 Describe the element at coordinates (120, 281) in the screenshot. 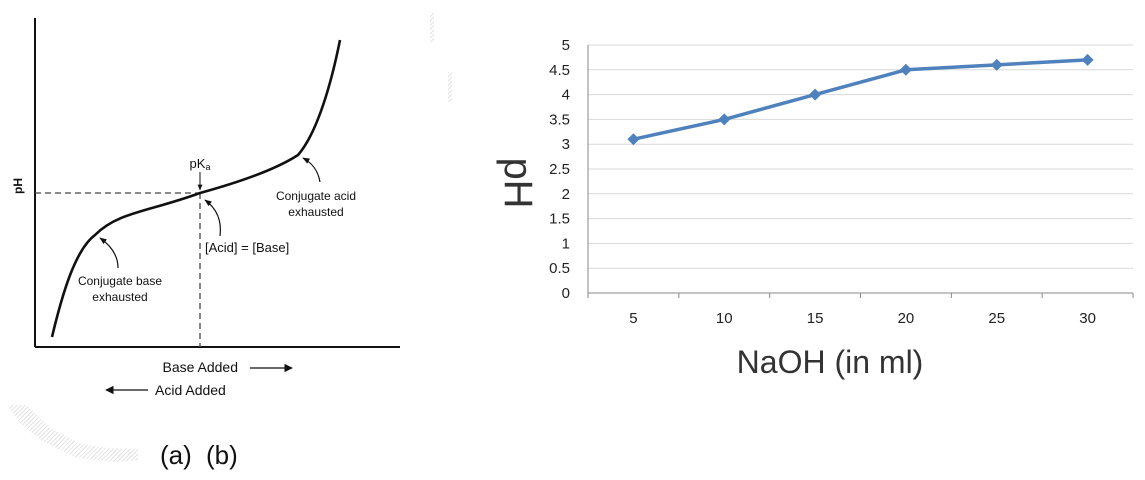

I see `conjugate-base-label-line1: Conjugate base` at that location.